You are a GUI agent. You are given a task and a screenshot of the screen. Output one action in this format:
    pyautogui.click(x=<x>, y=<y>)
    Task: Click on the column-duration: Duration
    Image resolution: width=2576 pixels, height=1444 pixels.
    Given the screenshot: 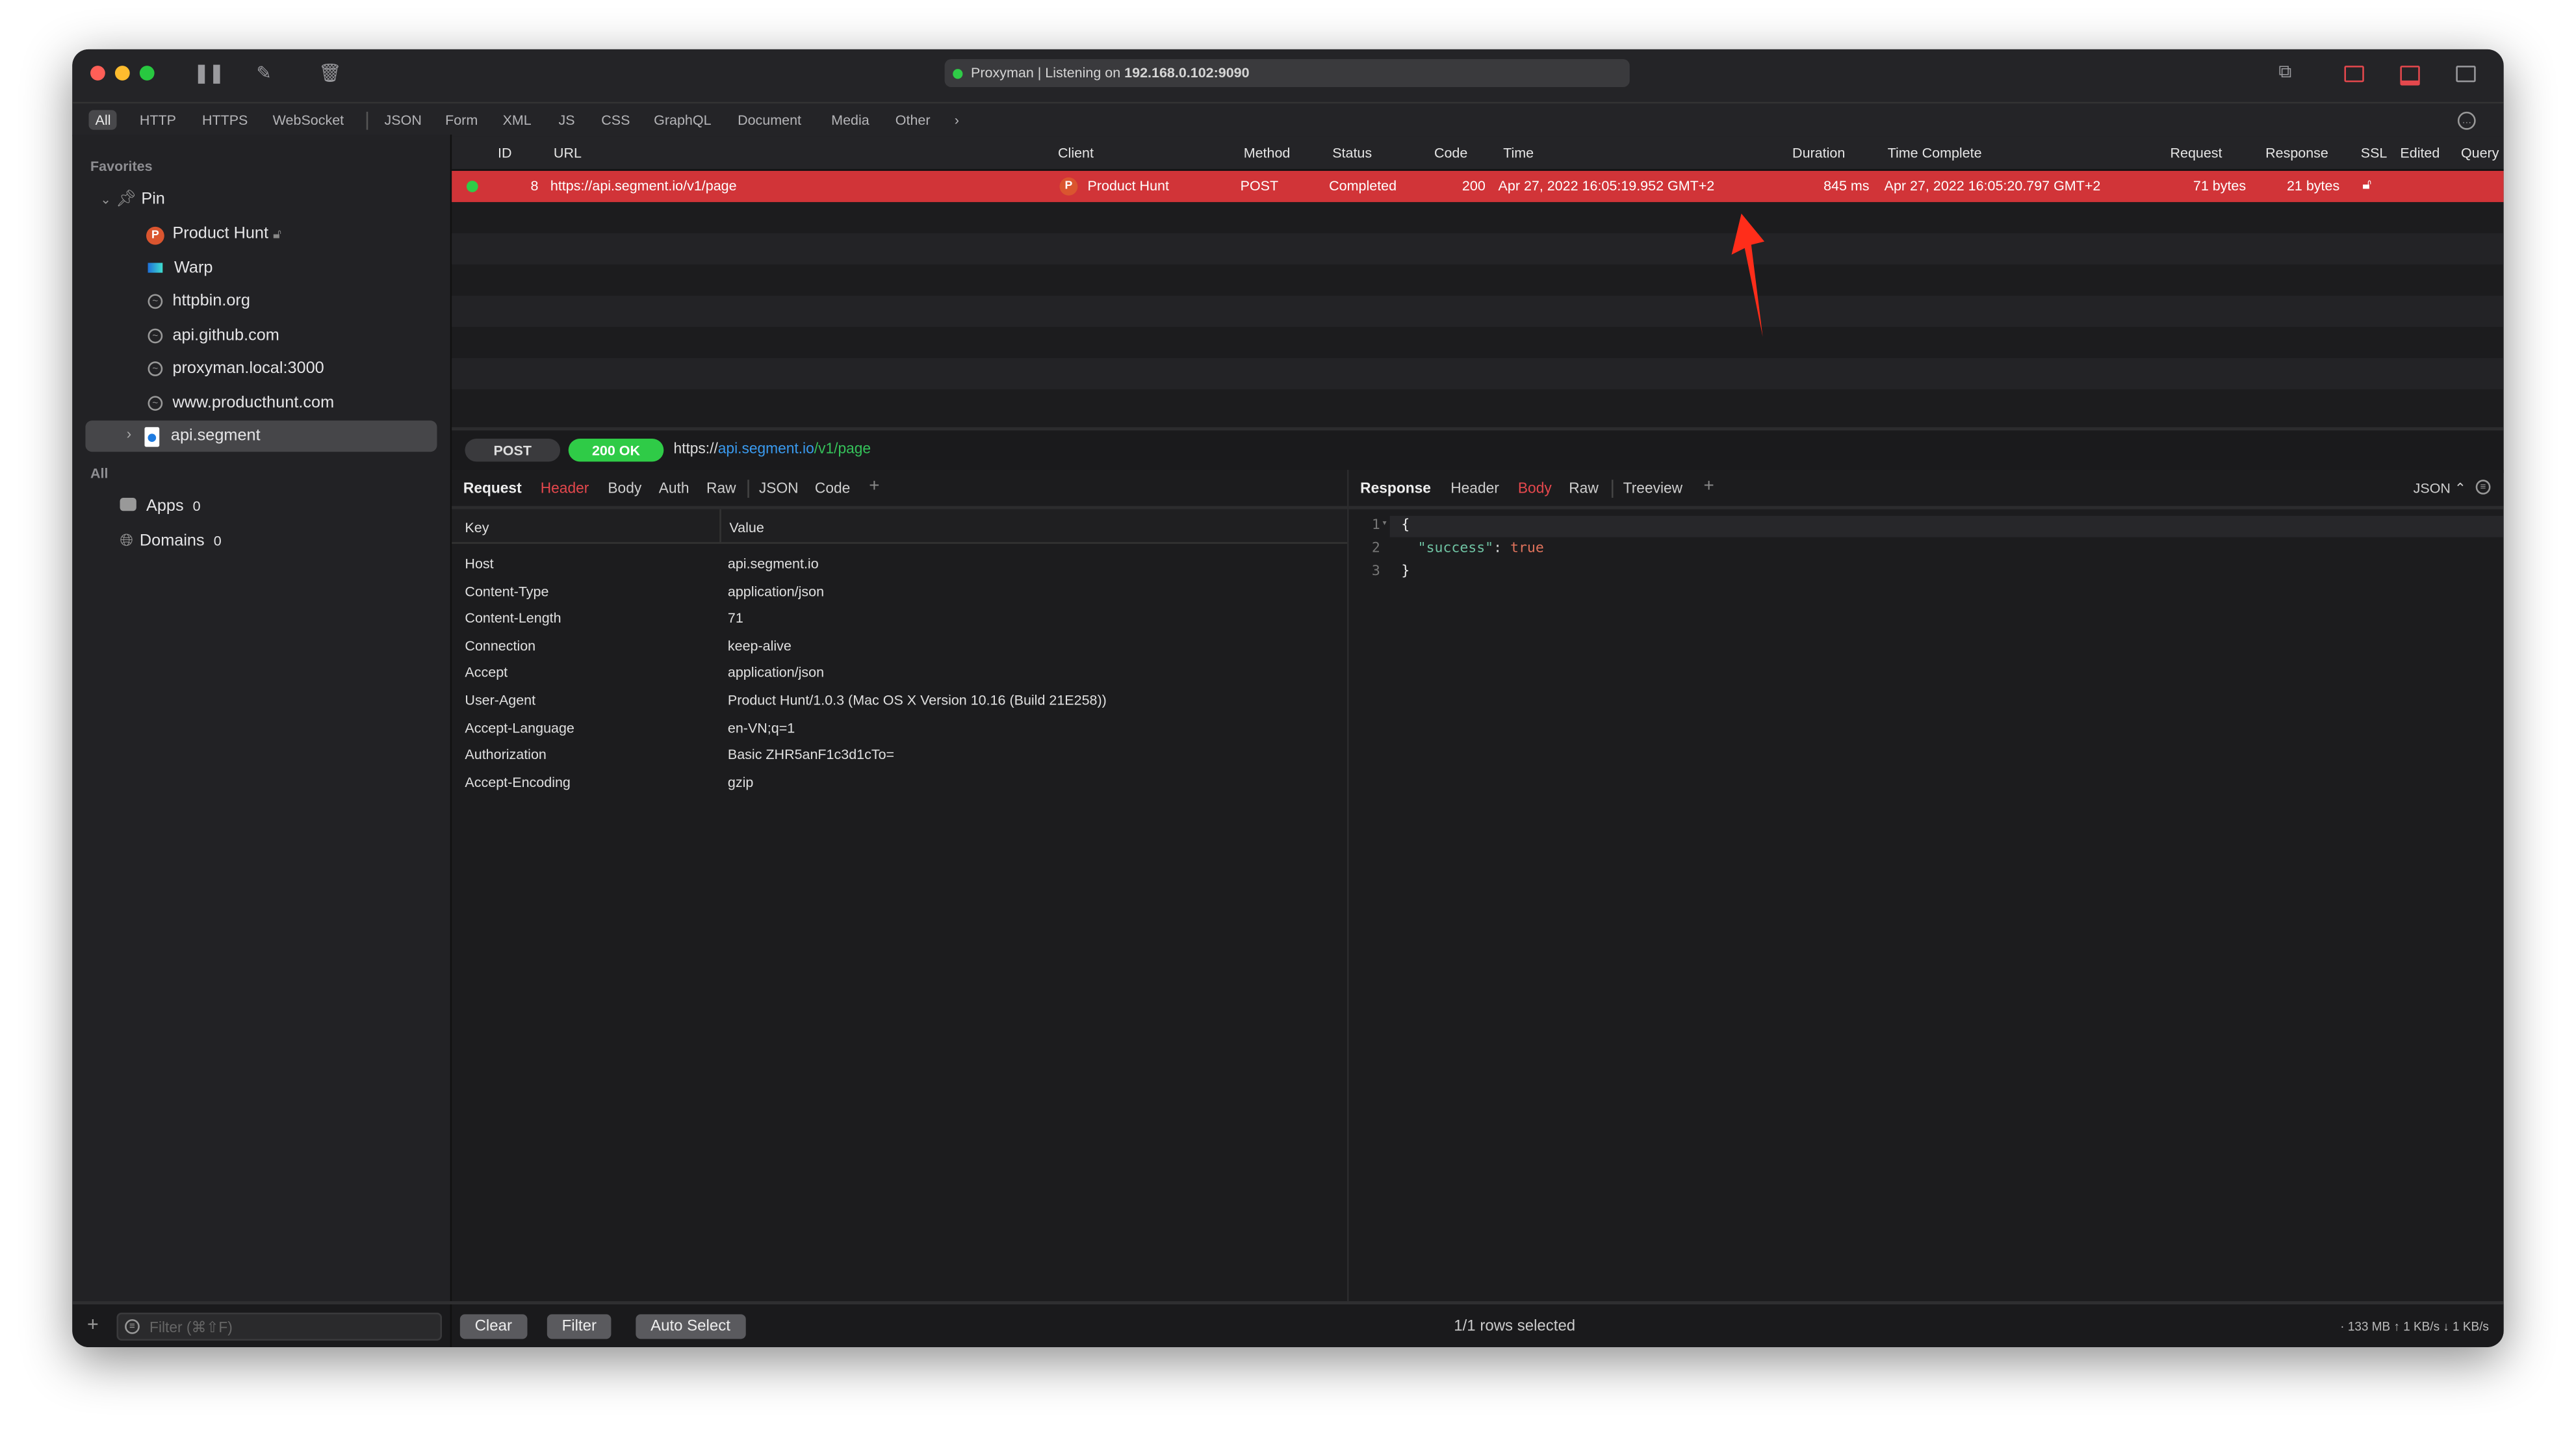 What is the action you would take?
    pyautogui.click(x=1819, y=152)
    